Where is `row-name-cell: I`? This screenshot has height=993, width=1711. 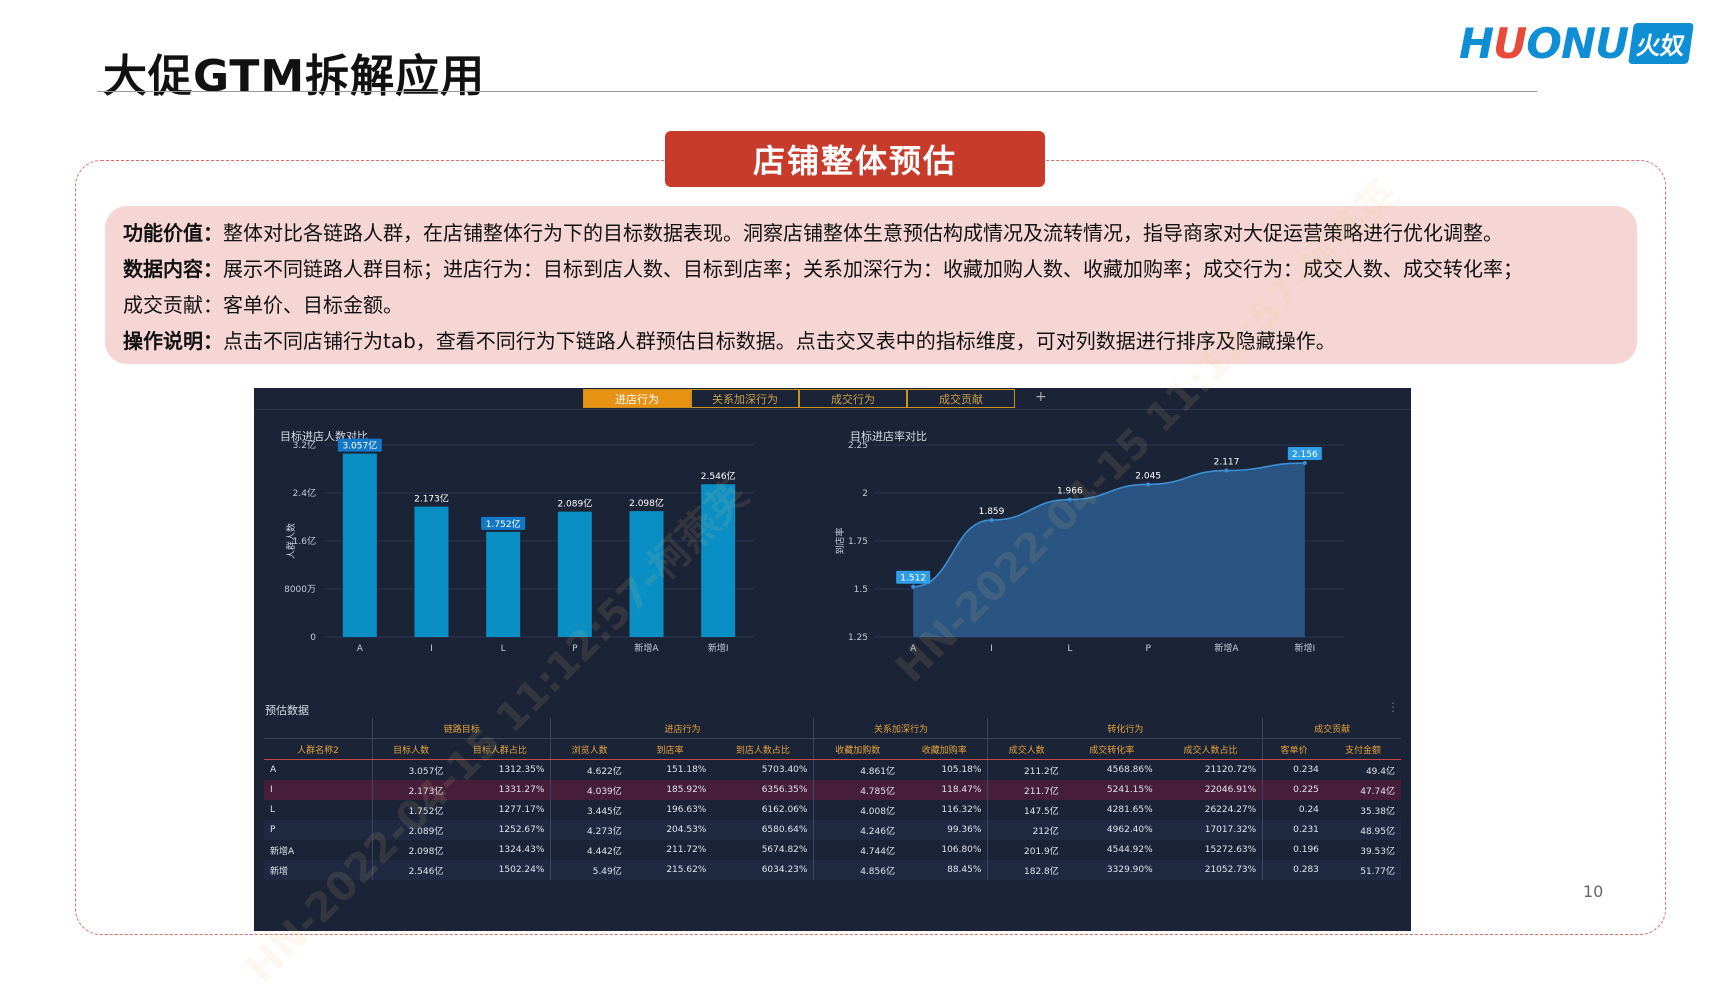
row-name-cell: I is located at coordinates (271, 790).